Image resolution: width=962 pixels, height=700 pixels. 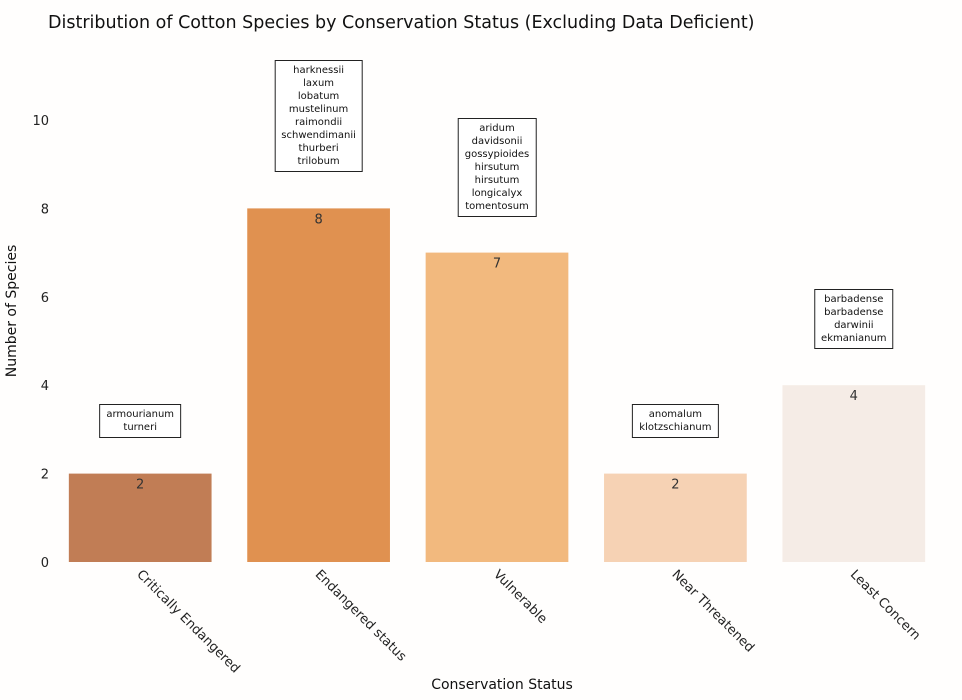 I want to click on x-tick-label: Least Concern, so click(x=885, y=605).